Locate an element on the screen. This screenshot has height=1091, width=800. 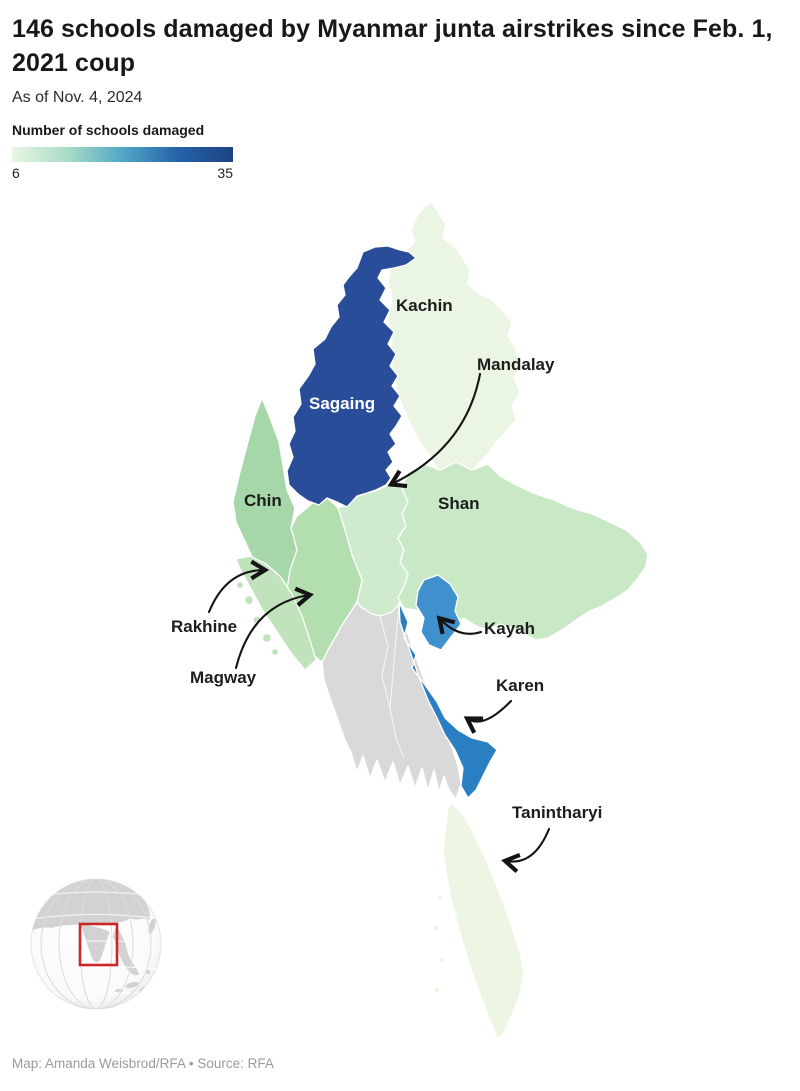
arrow-magway is located at coordinates (274, 628).